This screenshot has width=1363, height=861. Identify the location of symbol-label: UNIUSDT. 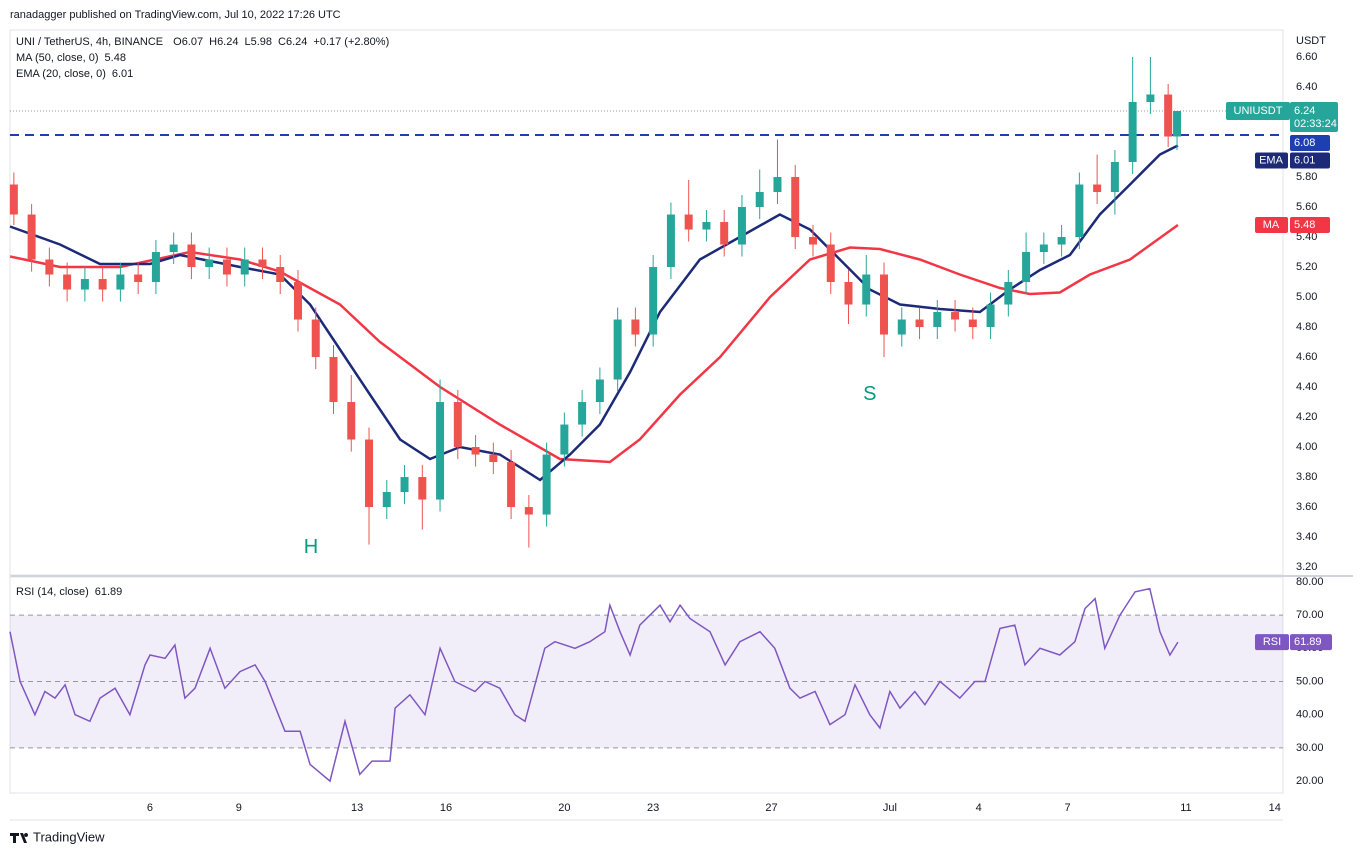
(1258, 111).